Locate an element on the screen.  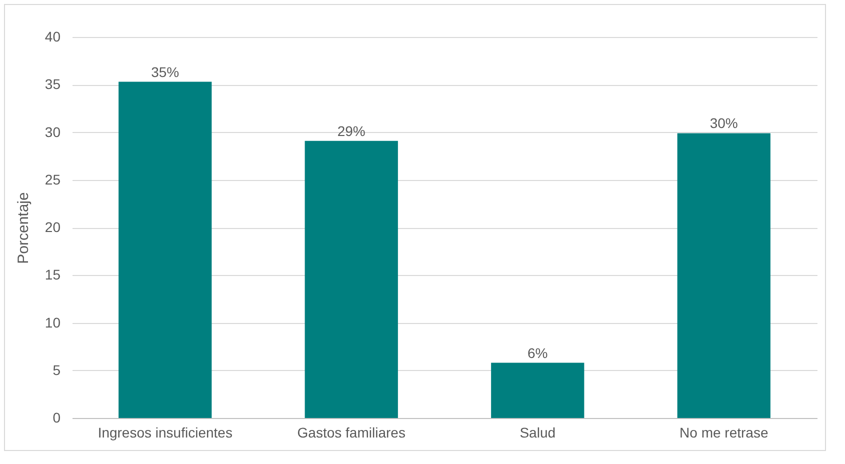
y-tick-label: 0 is located at coordinates (56, 418).